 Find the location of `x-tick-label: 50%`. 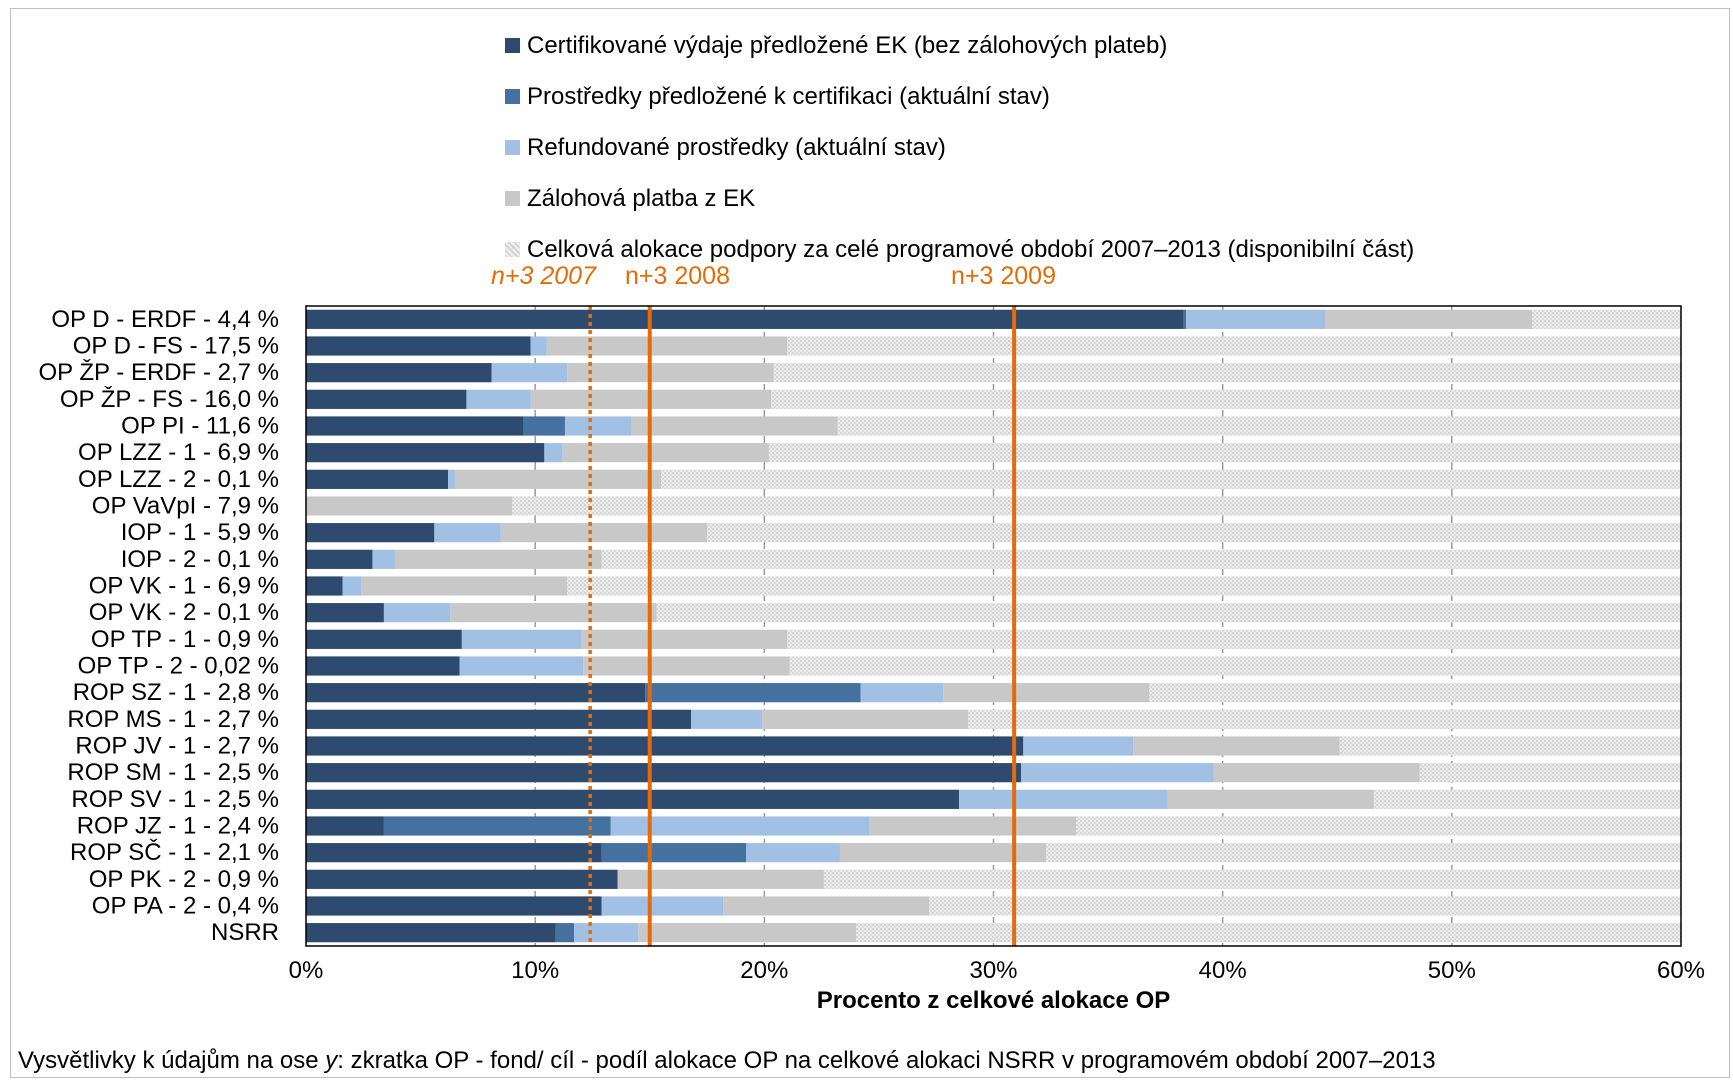

x-tick-label: 50% is located at coordinates (1452, 970).